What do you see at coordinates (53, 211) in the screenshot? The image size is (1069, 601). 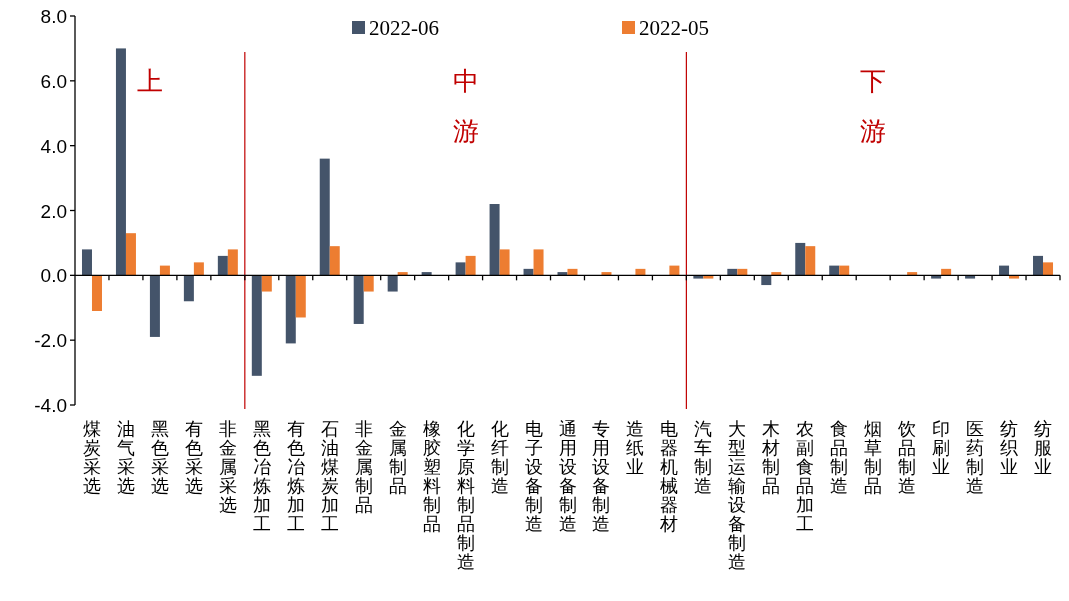 I see `y-tick-label: 2.0` at bounding box center [53, 211].